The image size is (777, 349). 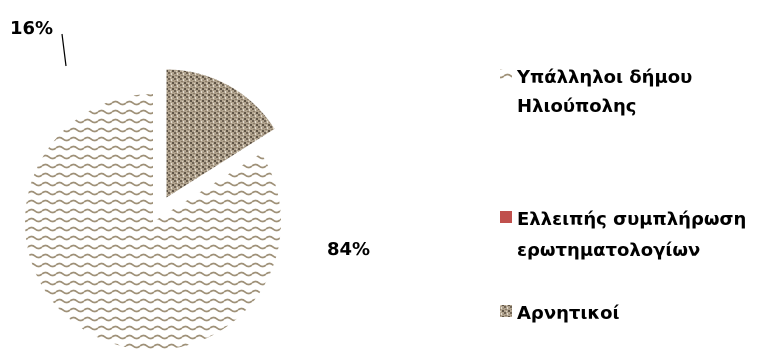 What do you see at coordinates (348, 249) in the screenshot?
I see `data-label-employees: 84%` at bounding box center [348, 249].